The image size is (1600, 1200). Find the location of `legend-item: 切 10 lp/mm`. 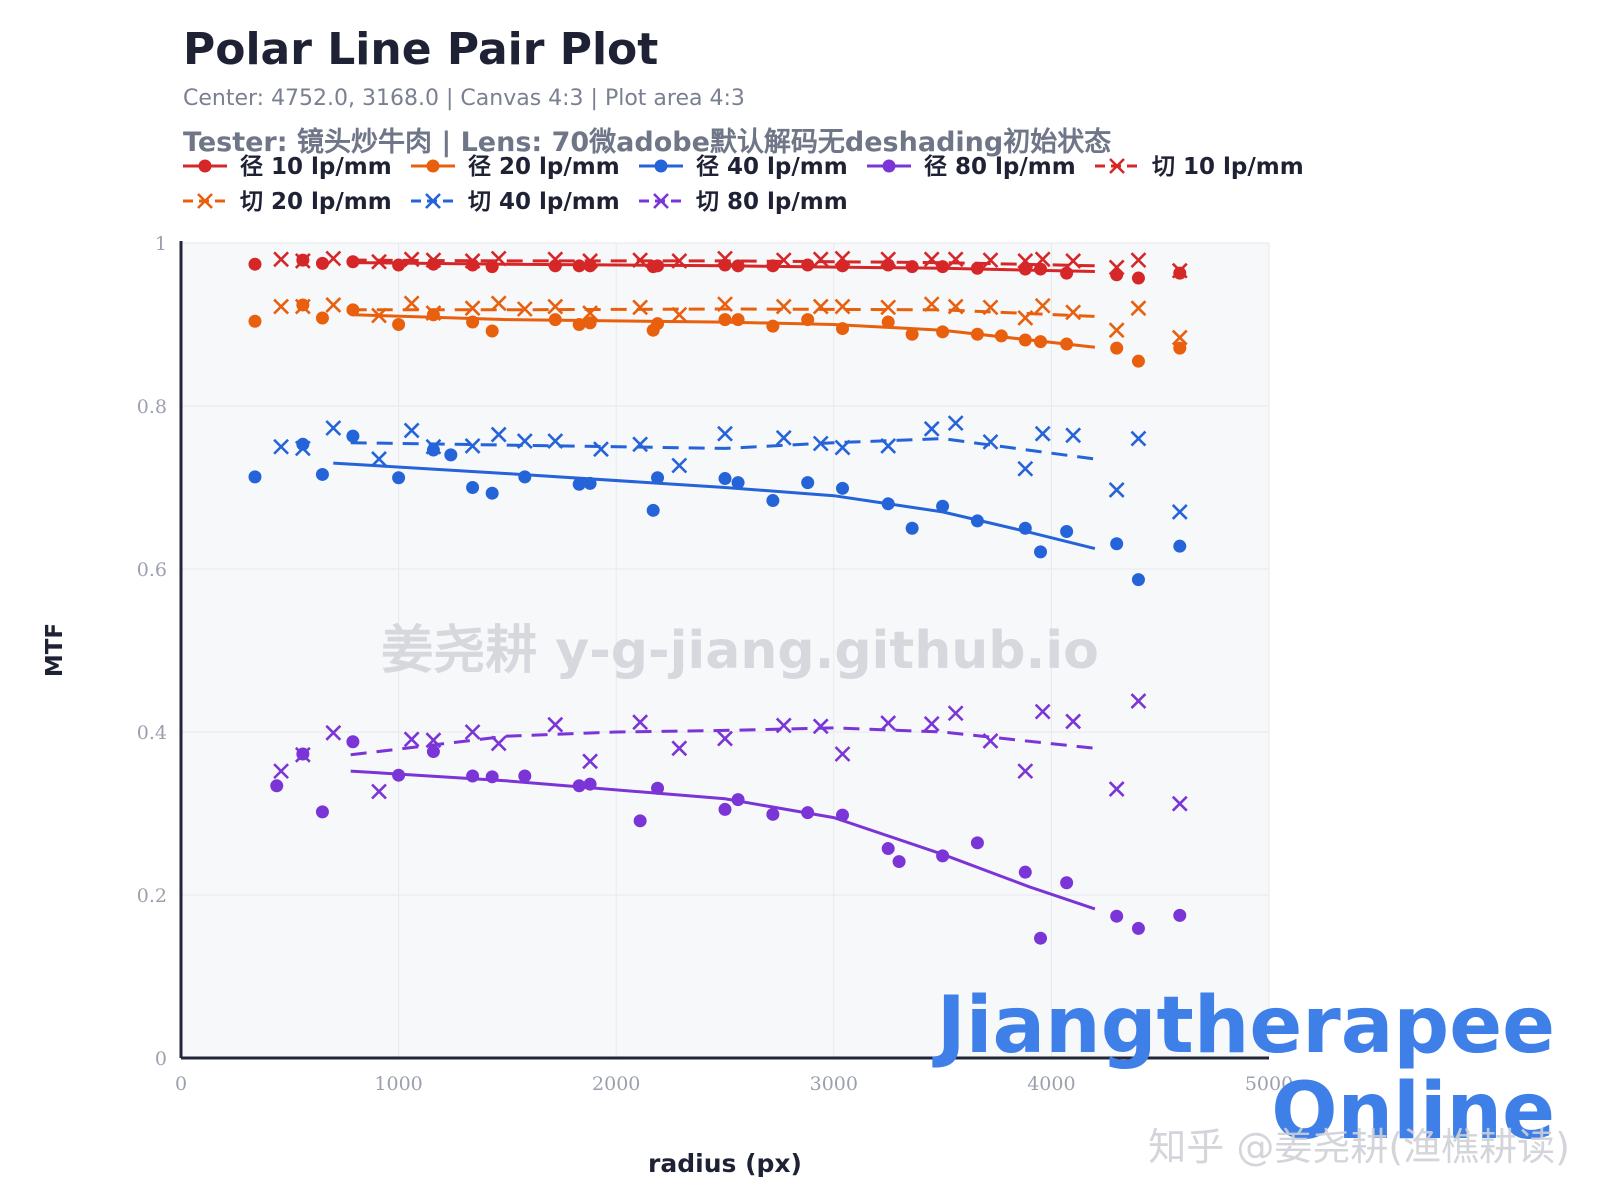

legend-item: 切 10 lp/mm is located at coordinates (1199, 167).